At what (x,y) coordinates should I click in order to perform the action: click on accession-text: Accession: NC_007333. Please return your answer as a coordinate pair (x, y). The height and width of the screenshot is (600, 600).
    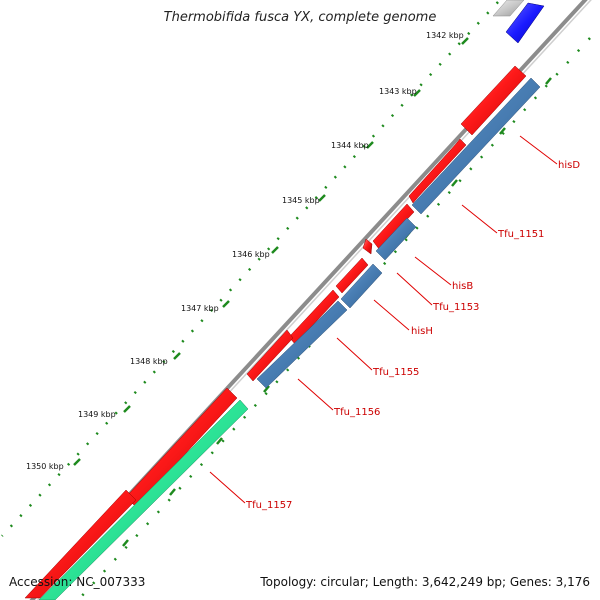
    Looking at the image, I should click on (77, 582).